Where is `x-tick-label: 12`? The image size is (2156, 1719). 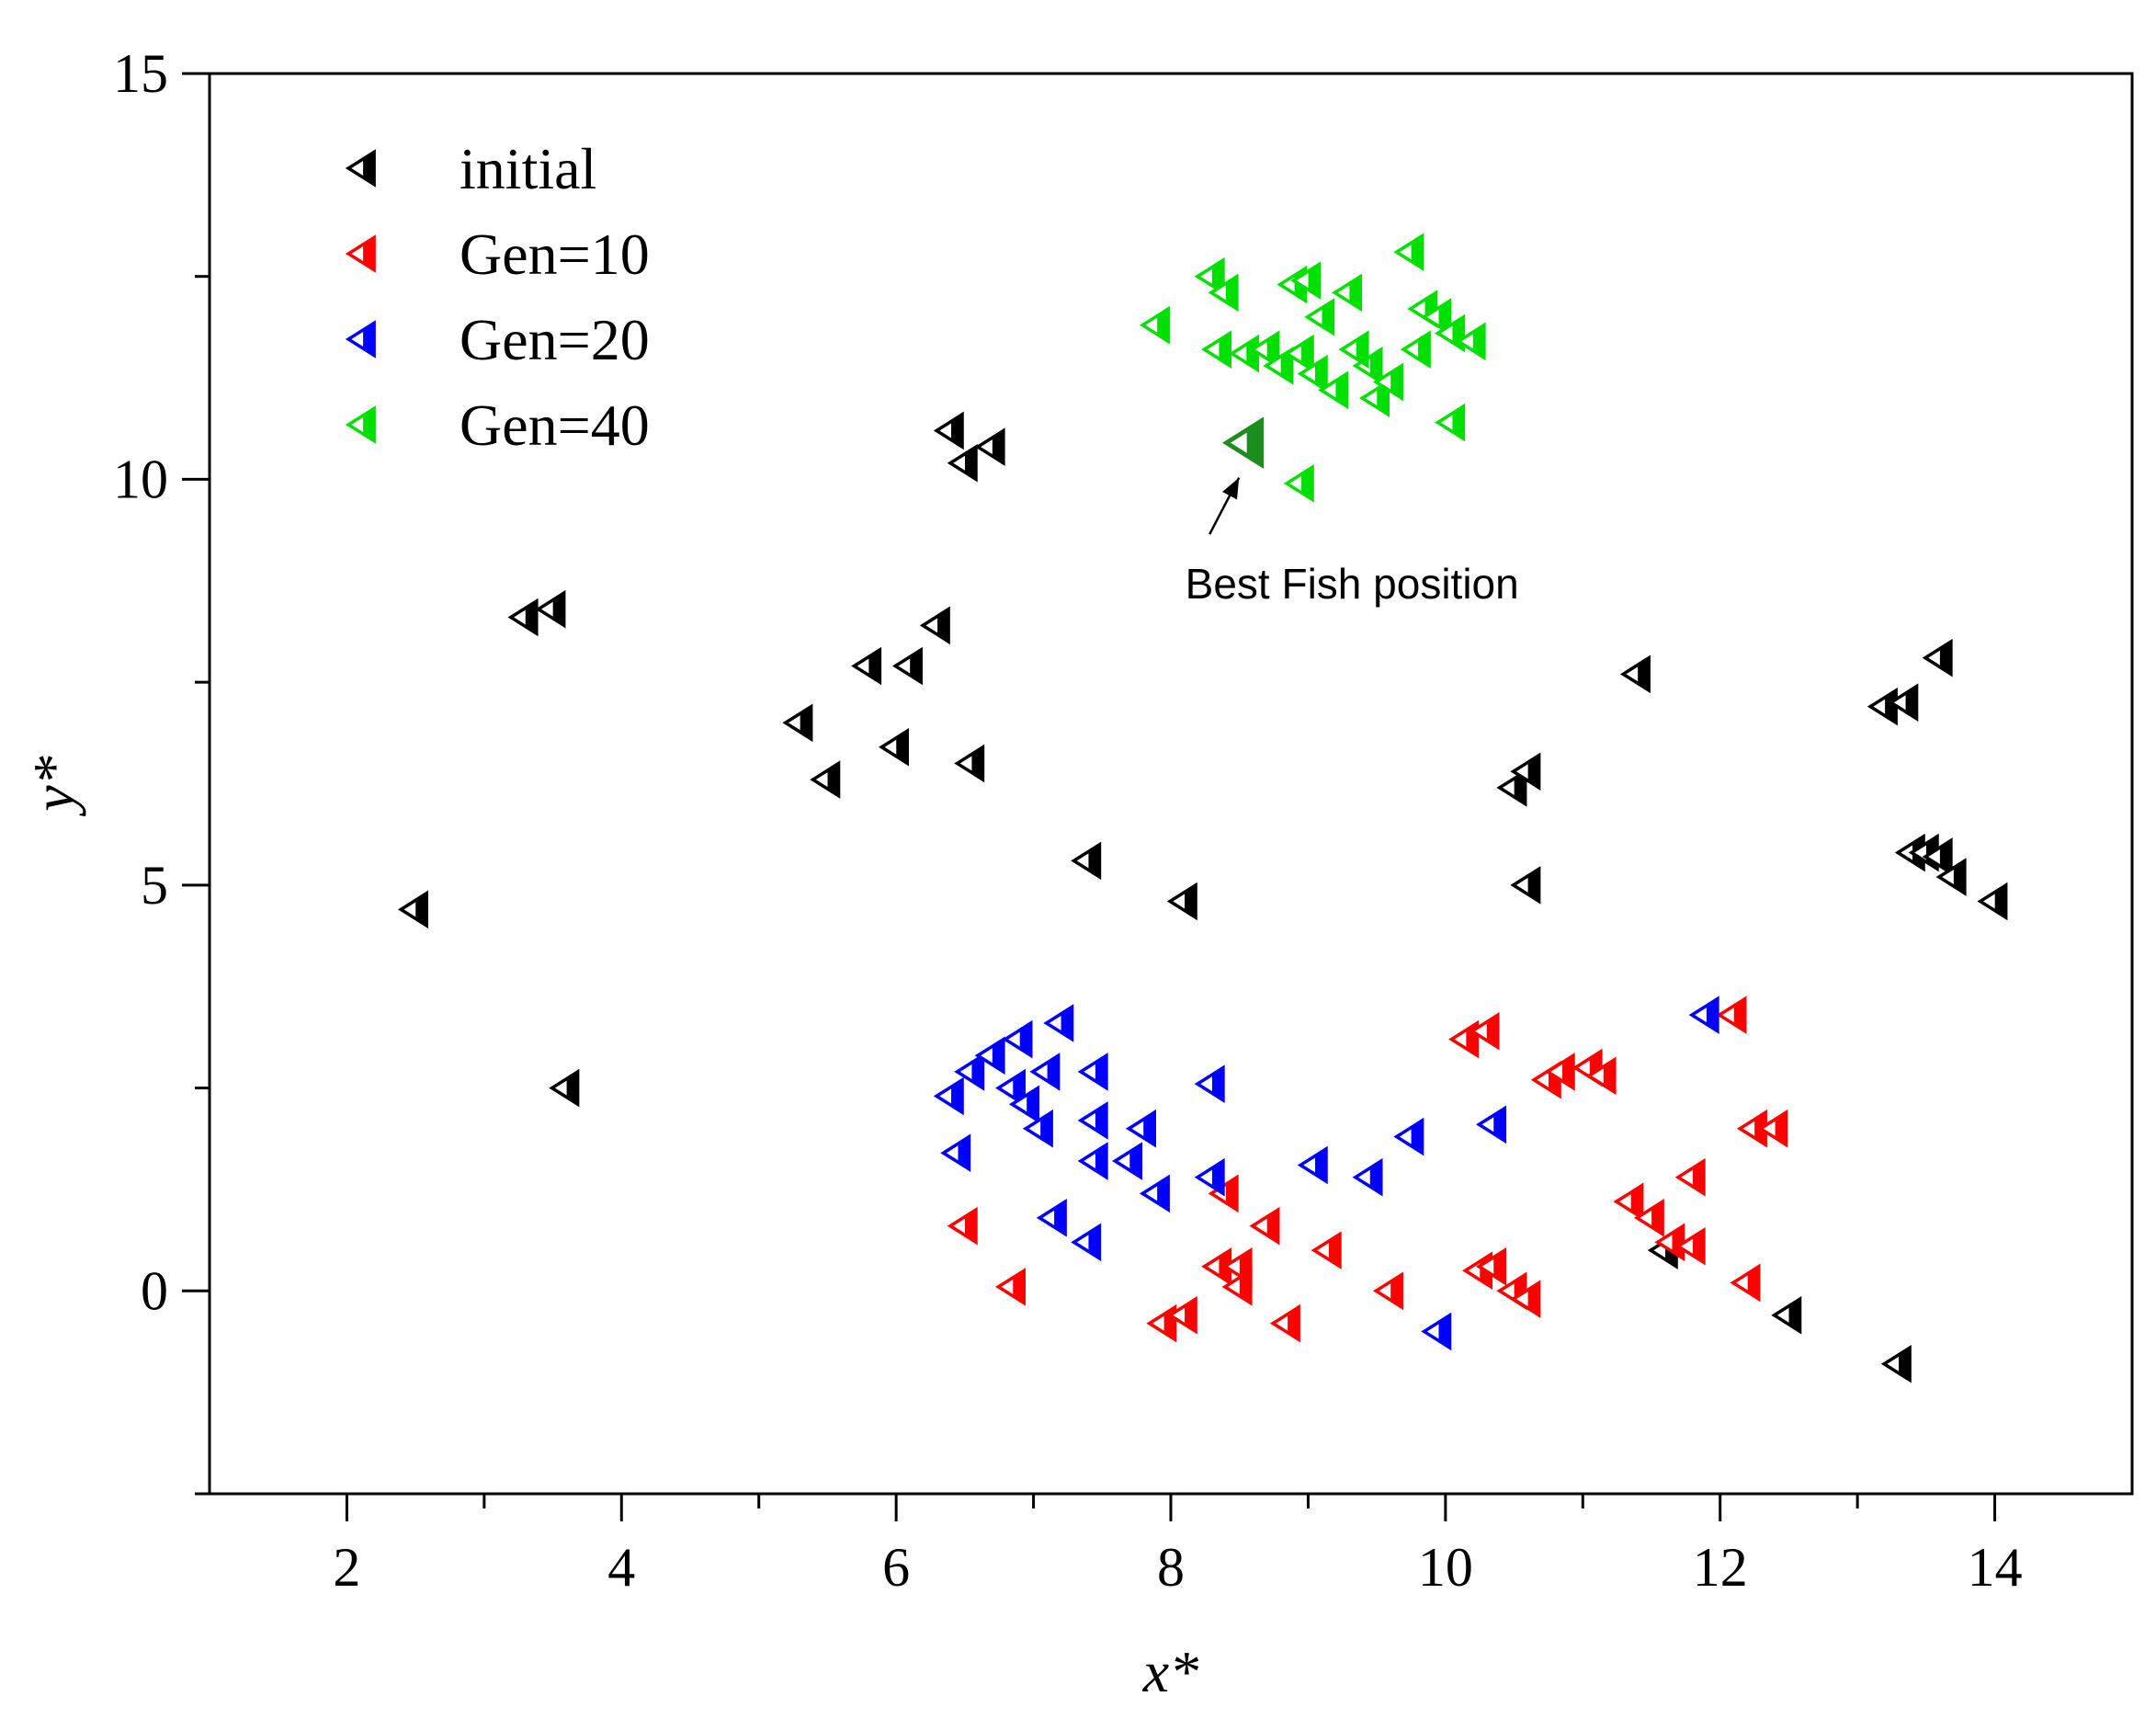 x-tick-label: 12 is located at coordinates (1720, 1568).